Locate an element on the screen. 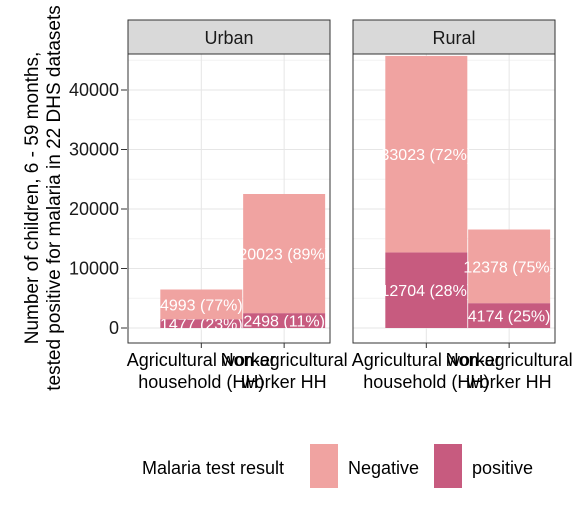 The width and height of the screenshot is (573, 518). bar-value-label: 33023 (72%) is located at coordinates (427, 155).